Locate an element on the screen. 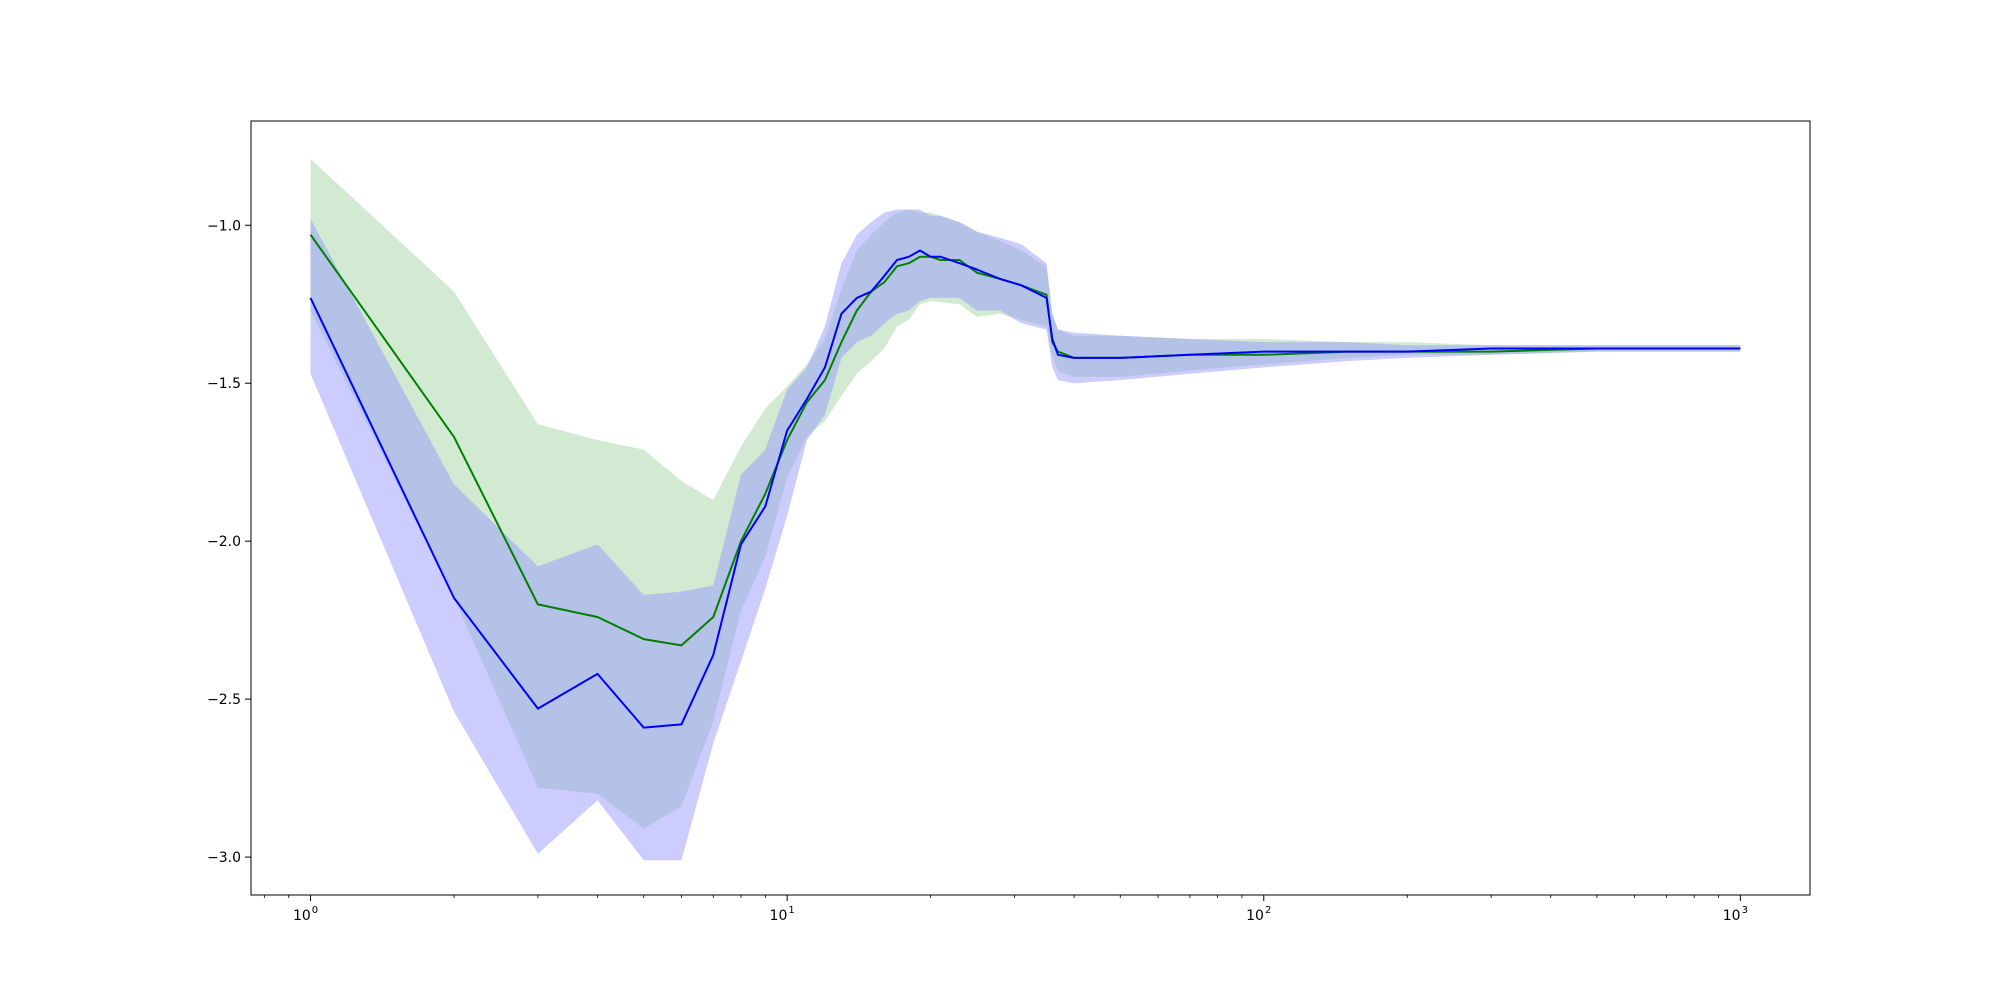 The height and width of the screenshot is (1004, 2000). y-axis: −1.0 −1.5 −2.0 −2.5 −3.0 is located at coordinates (229, 542).